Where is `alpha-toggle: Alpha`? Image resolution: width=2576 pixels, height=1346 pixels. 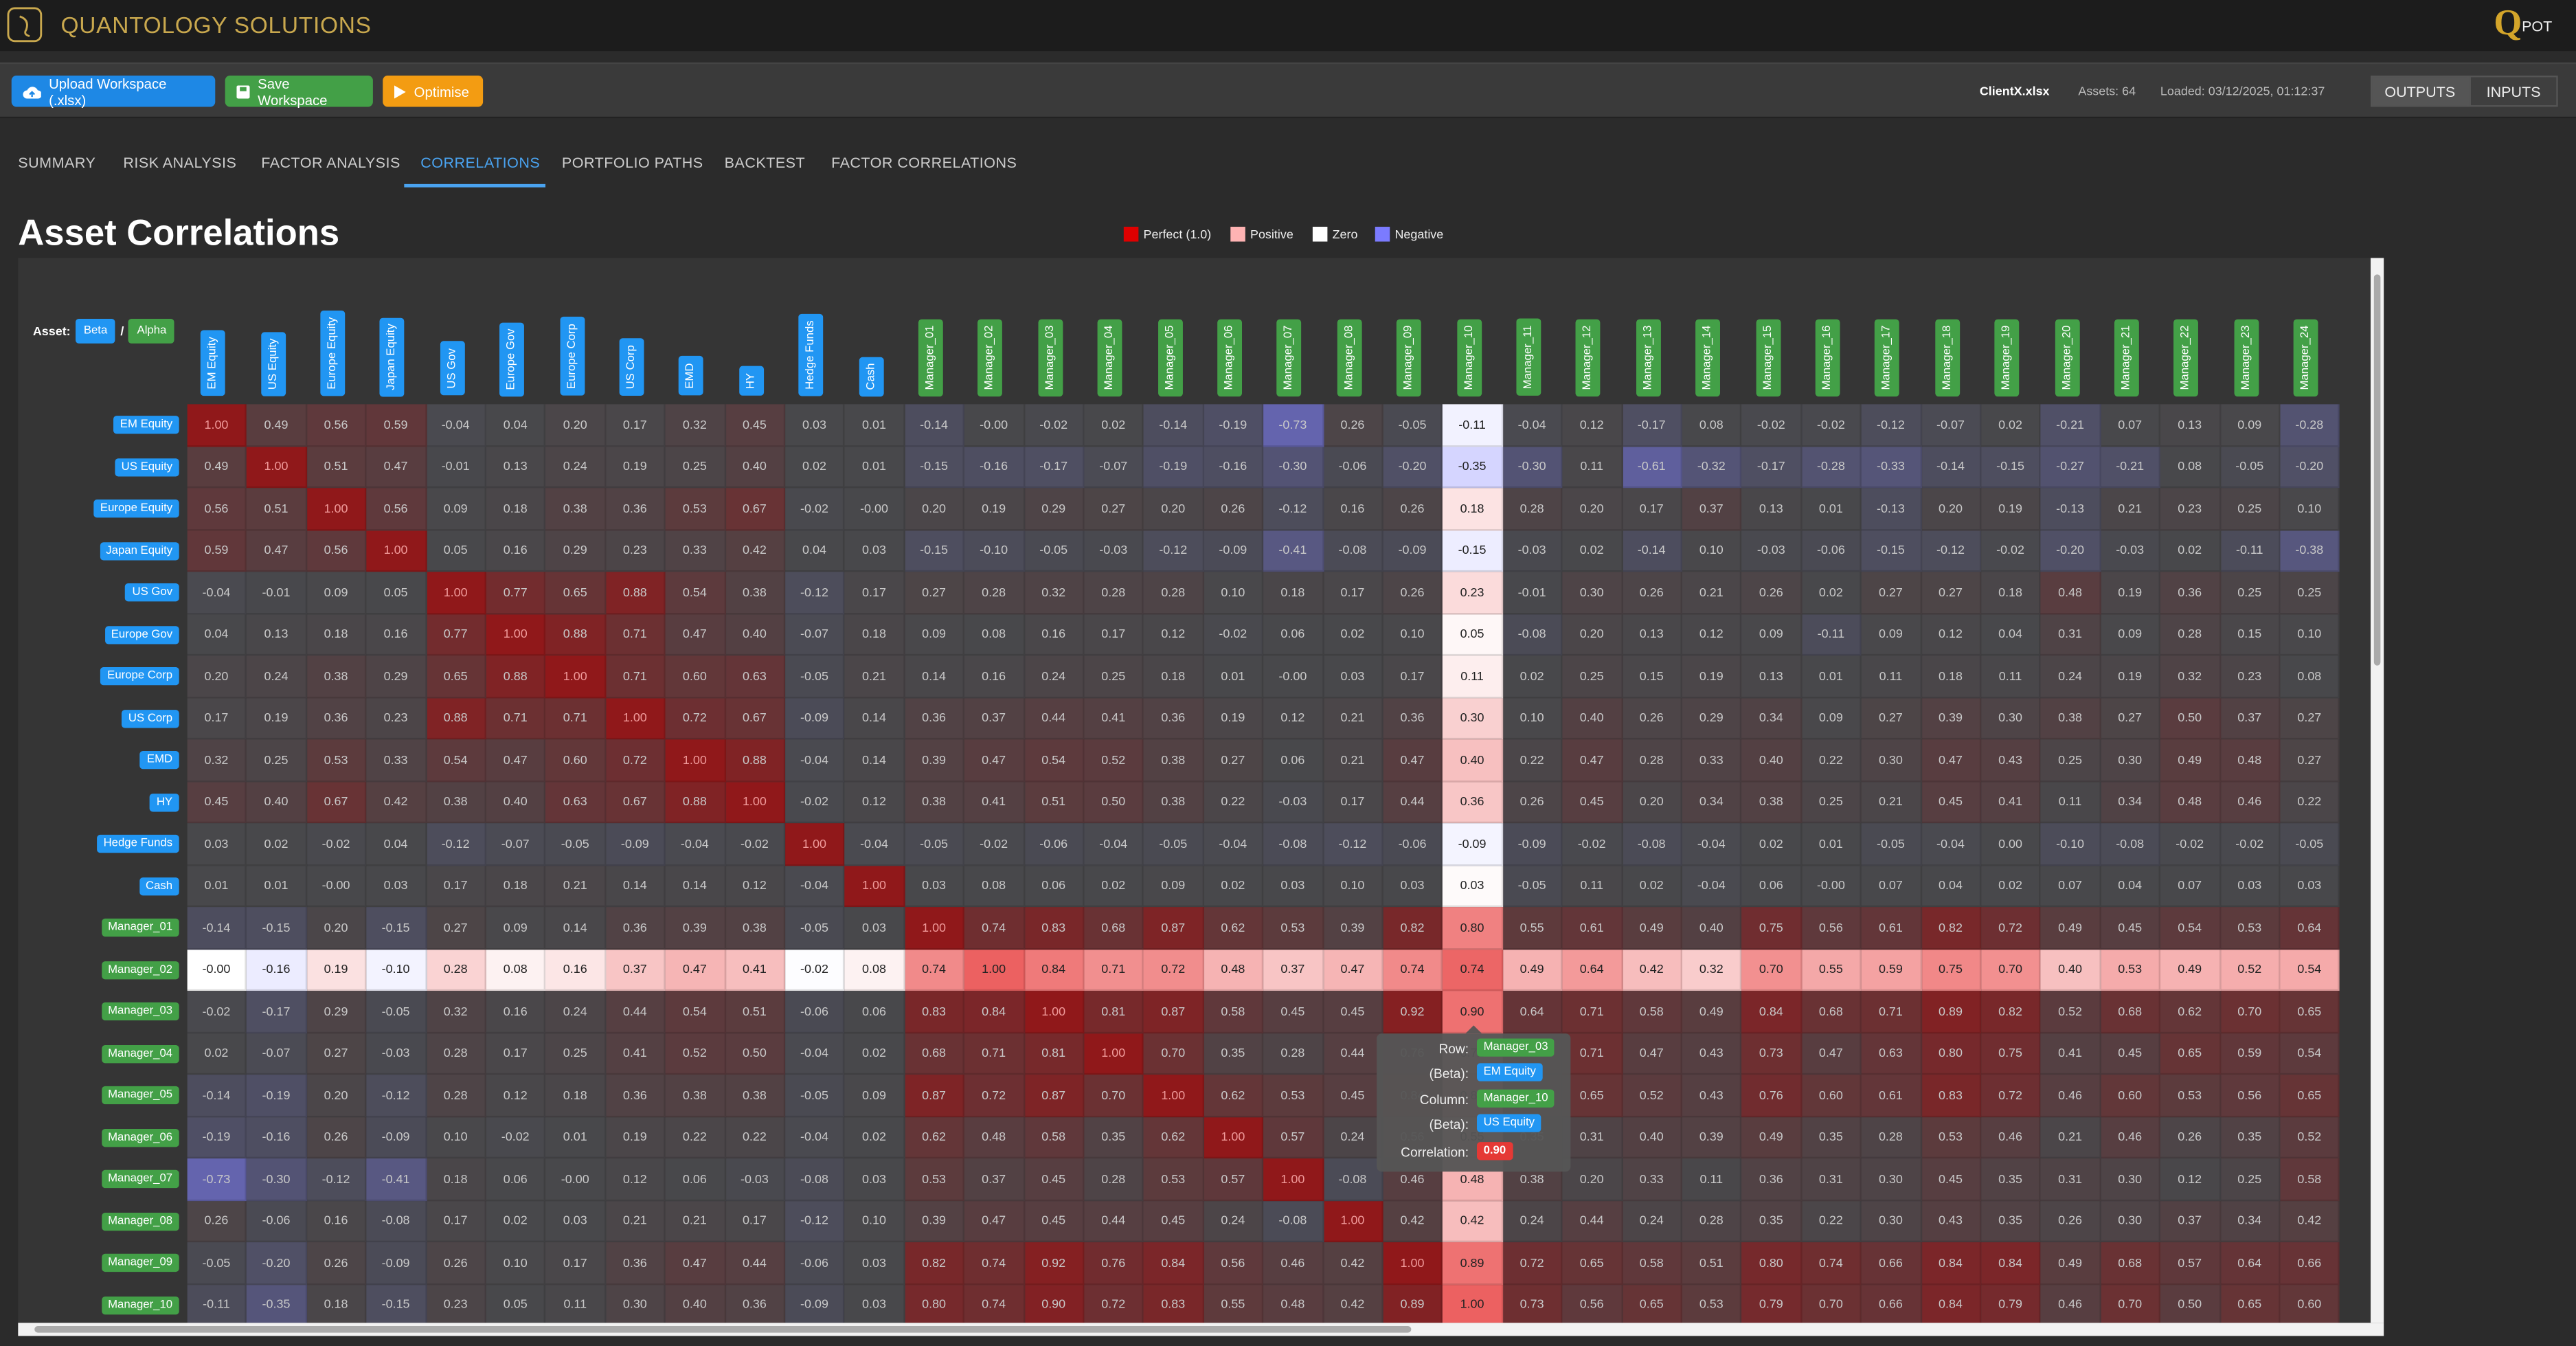
alpha-toggle: Alpha is located at coordinates (151, 331).